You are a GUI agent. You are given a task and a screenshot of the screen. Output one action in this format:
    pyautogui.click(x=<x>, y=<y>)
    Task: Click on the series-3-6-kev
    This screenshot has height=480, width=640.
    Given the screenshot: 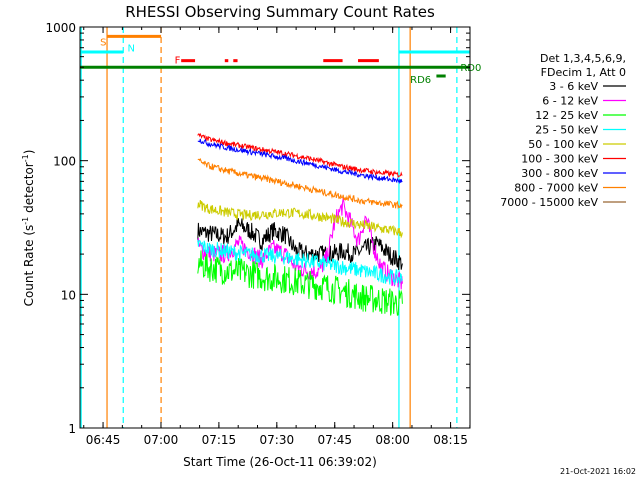 What is the action you would take?
    pyautogui.click(x=300, y=244)
    